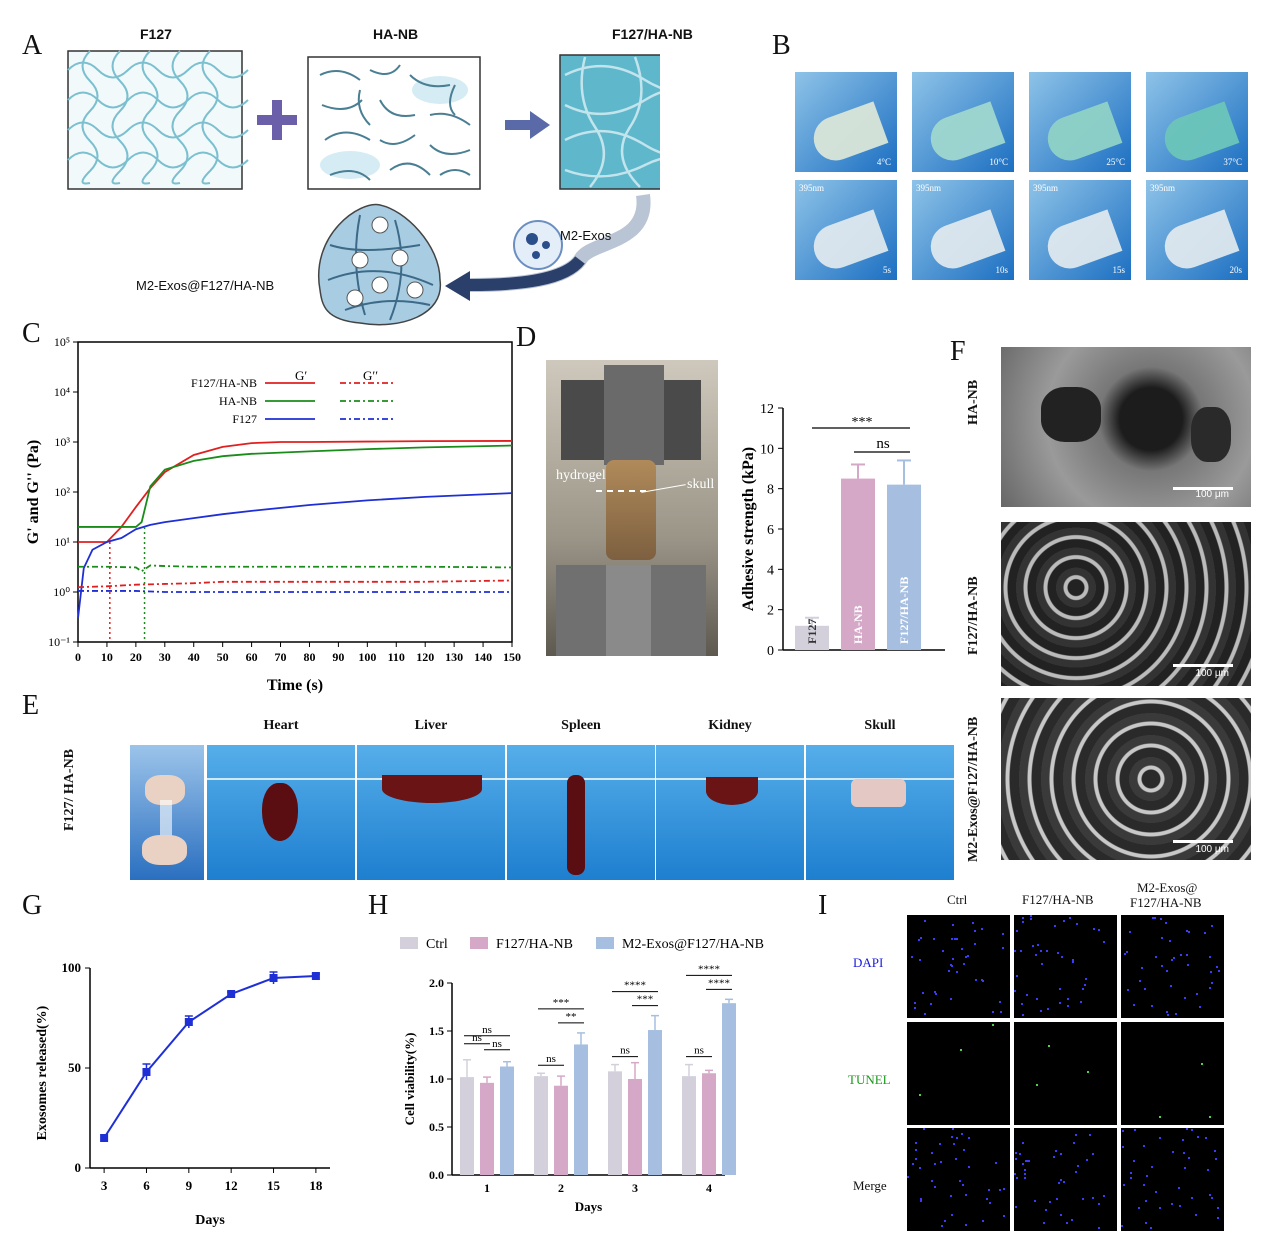  Describe the element at coordinates (1232, 162) in the screenshot. I see `temp-label: 37°C` at that location.